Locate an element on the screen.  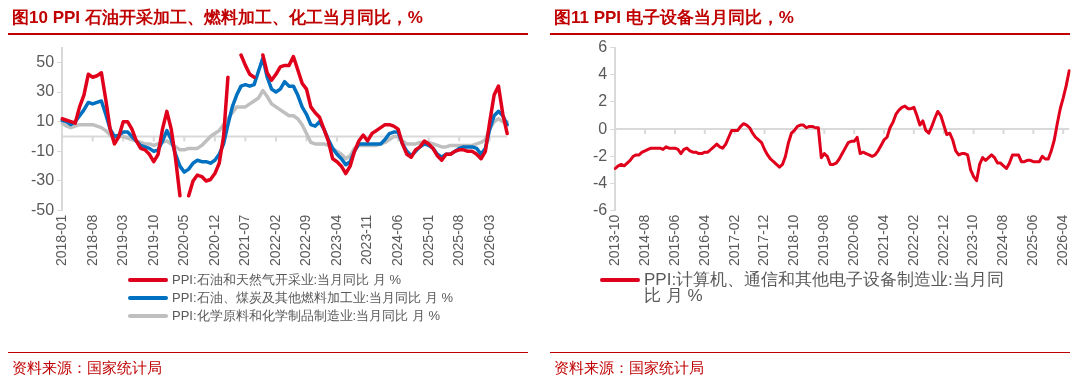
x-tick-label: 2019-03 is located at coordinates (122, 240).